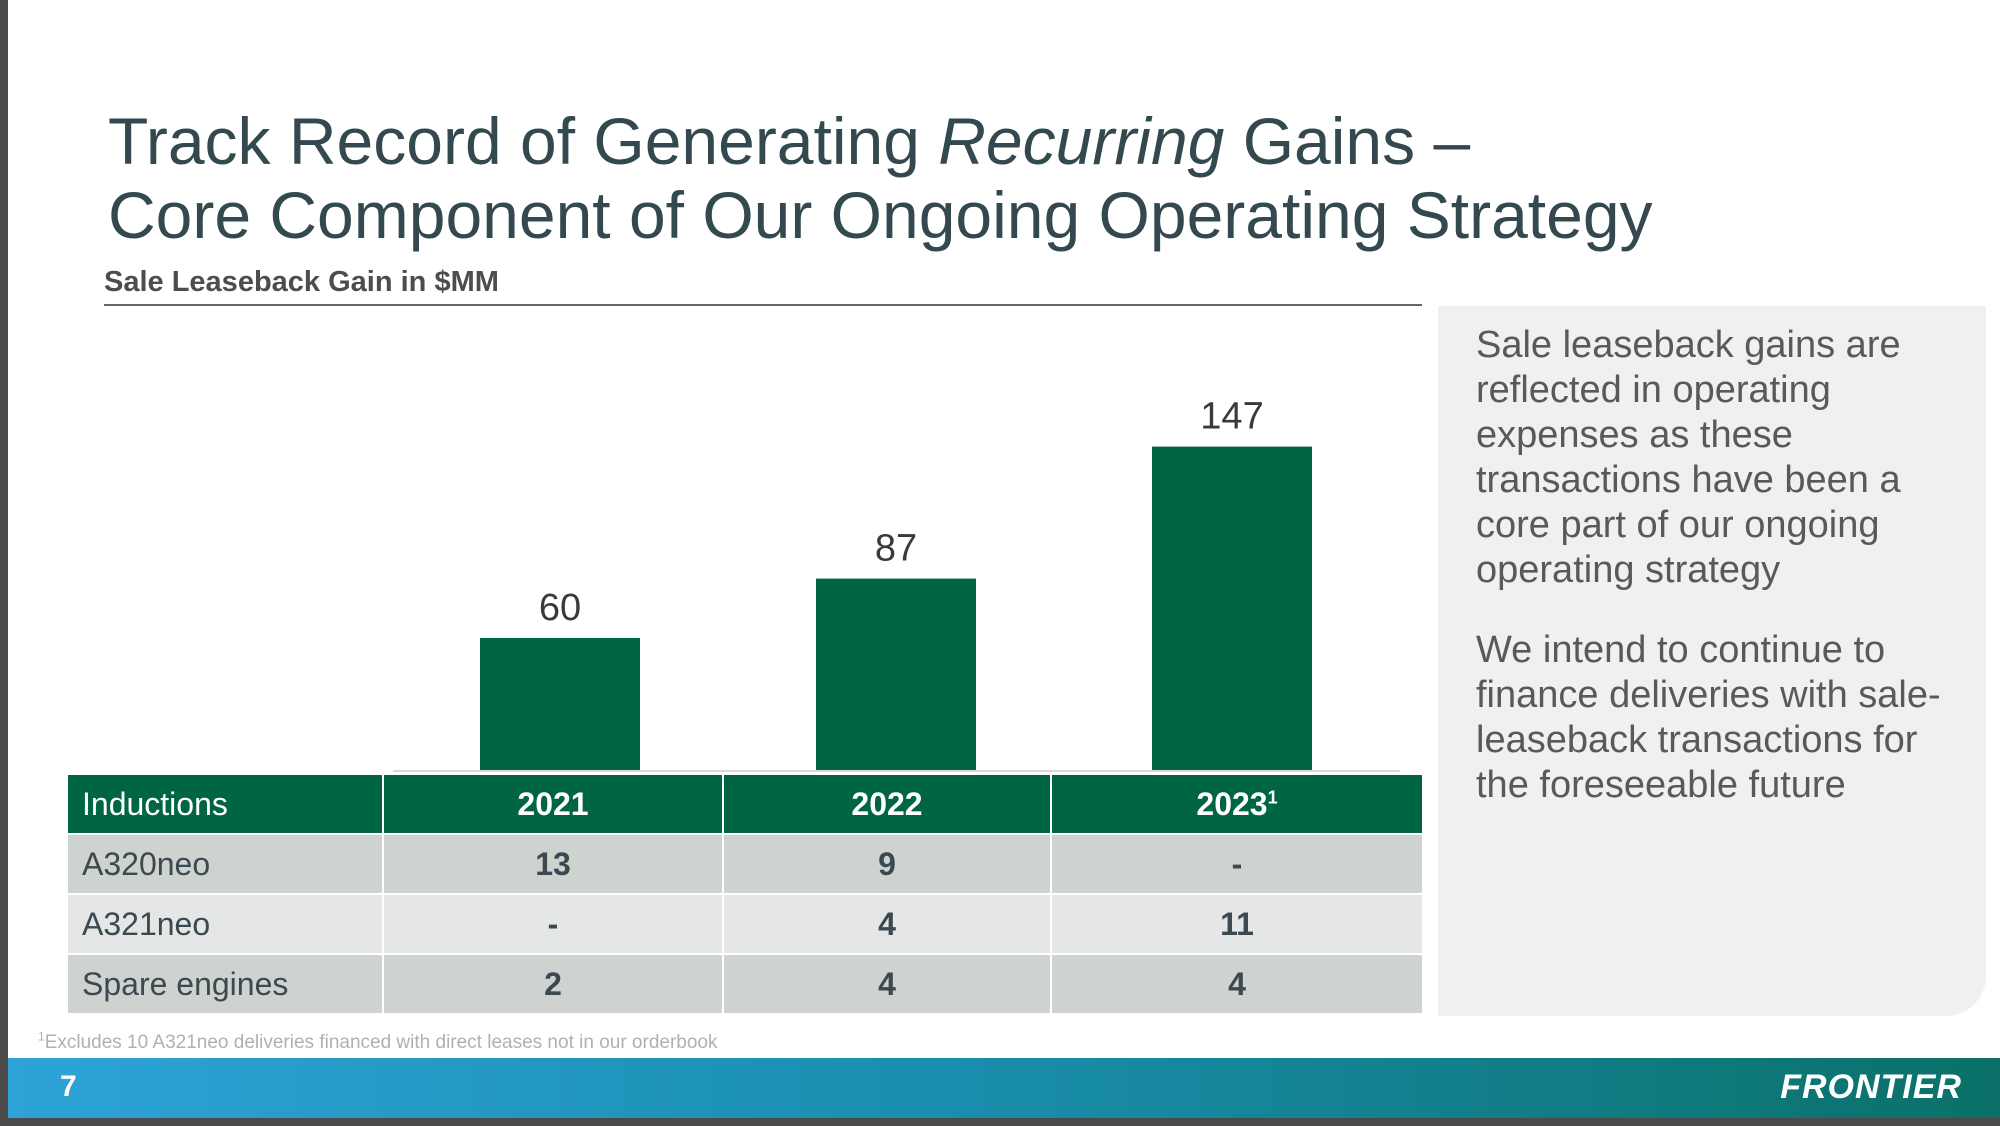 This screenshot has width=2000, height=1126. I want to click on page-number: 7, so click(68, 1086).